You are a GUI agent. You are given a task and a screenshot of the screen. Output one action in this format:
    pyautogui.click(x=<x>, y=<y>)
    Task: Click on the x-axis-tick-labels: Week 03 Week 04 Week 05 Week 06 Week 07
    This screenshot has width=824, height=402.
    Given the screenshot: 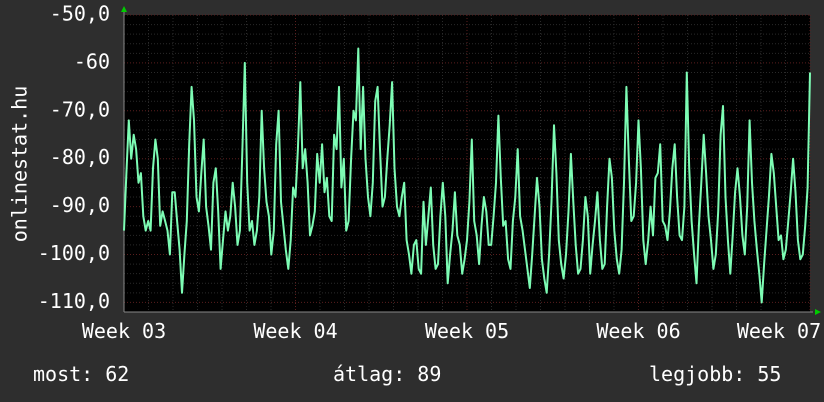 What is the action you would take?
    pyautogui.click(x=451, y=331)
    